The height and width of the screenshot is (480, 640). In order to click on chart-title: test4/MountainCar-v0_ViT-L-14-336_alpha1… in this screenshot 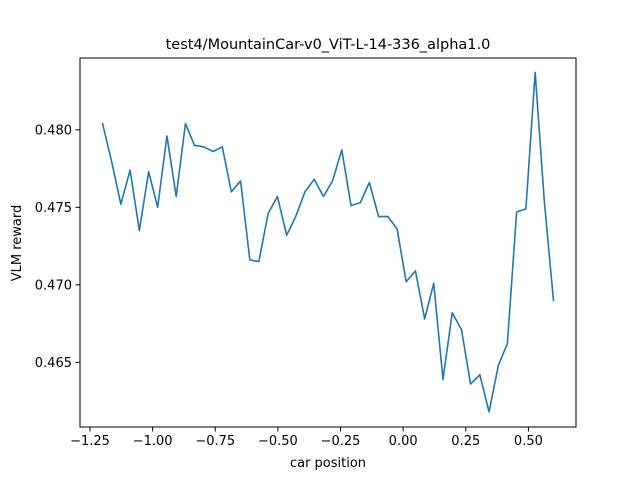, I will do `click(328, 45)`.